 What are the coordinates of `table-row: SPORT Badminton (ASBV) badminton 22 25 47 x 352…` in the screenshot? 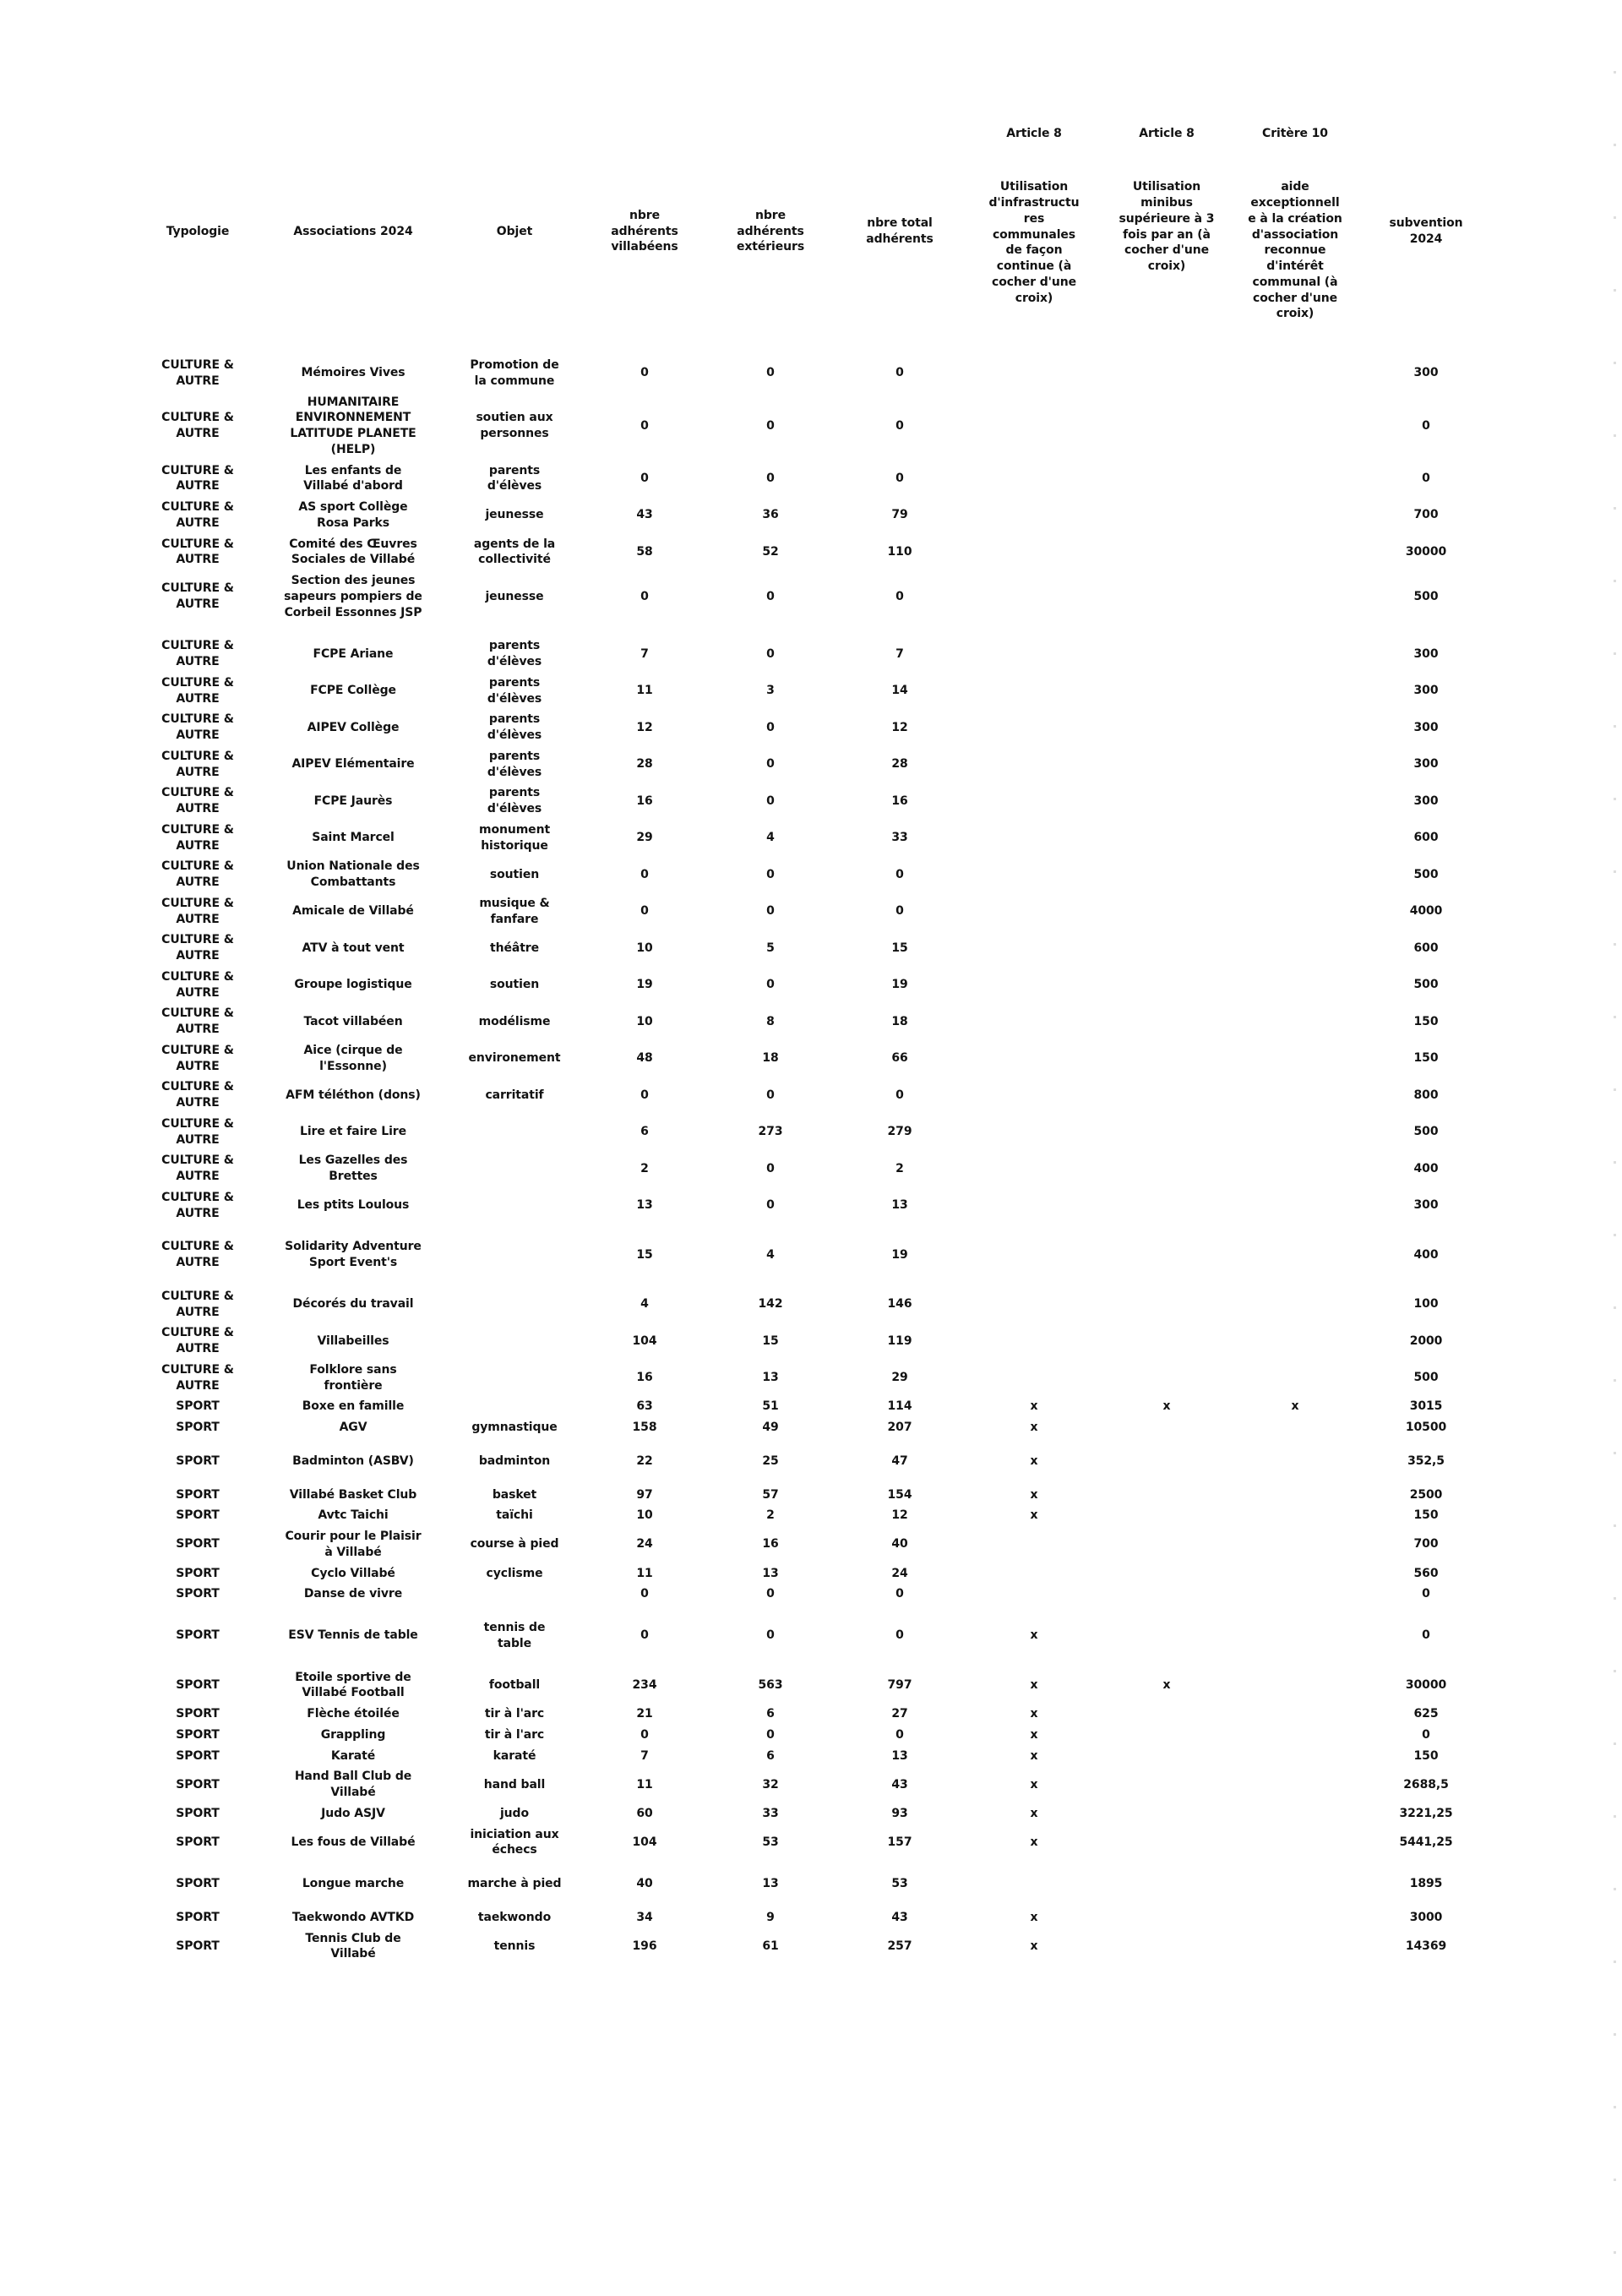 It's located at (812, 1455).